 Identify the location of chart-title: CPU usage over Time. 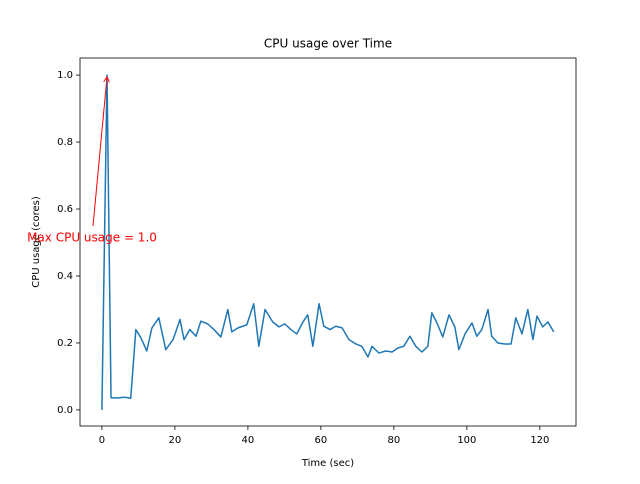
(328, 44).